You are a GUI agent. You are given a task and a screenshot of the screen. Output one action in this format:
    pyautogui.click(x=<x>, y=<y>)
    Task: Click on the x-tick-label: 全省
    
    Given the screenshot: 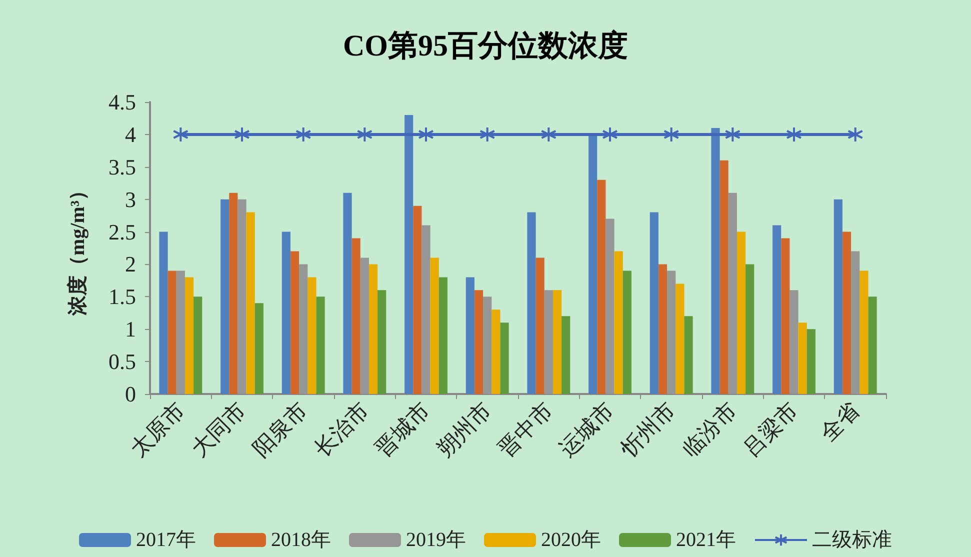 What is the action you would take?
    pyautogui.click(x=839, y=421)
    